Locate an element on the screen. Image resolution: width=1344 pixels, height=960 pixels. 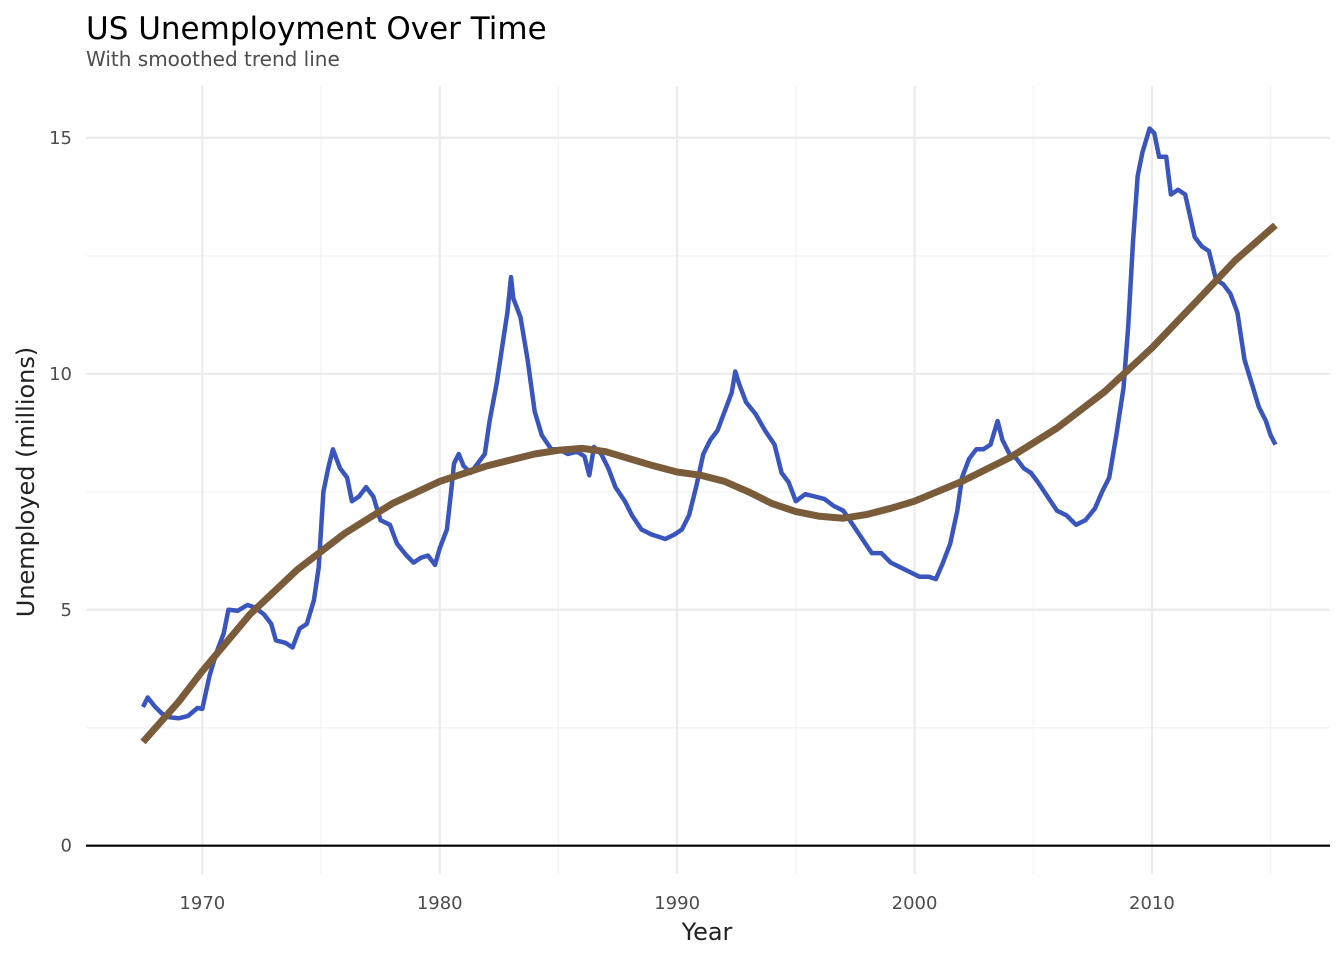
y-tick-label: 5 is located at coordinates (66, 610).